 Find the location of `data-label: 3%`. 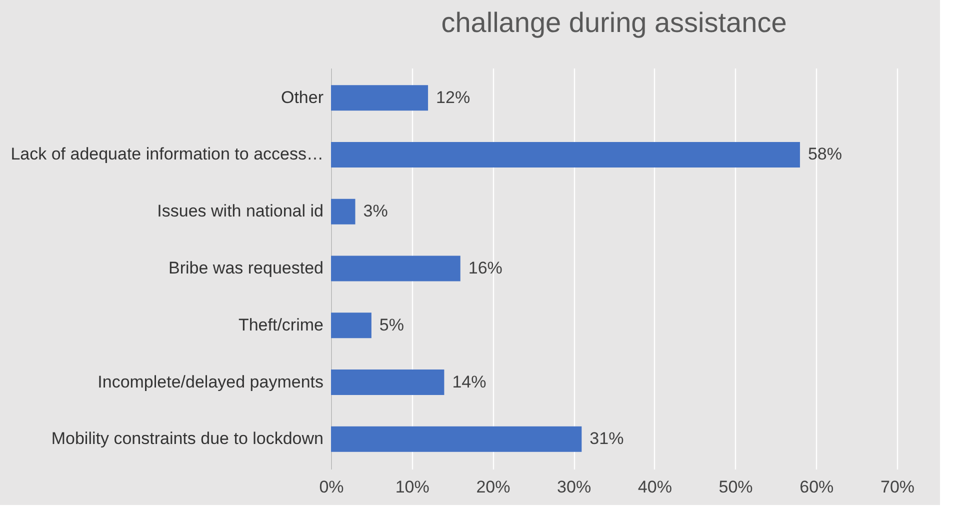

data-label: 3% is located at coordinates (375, 211).